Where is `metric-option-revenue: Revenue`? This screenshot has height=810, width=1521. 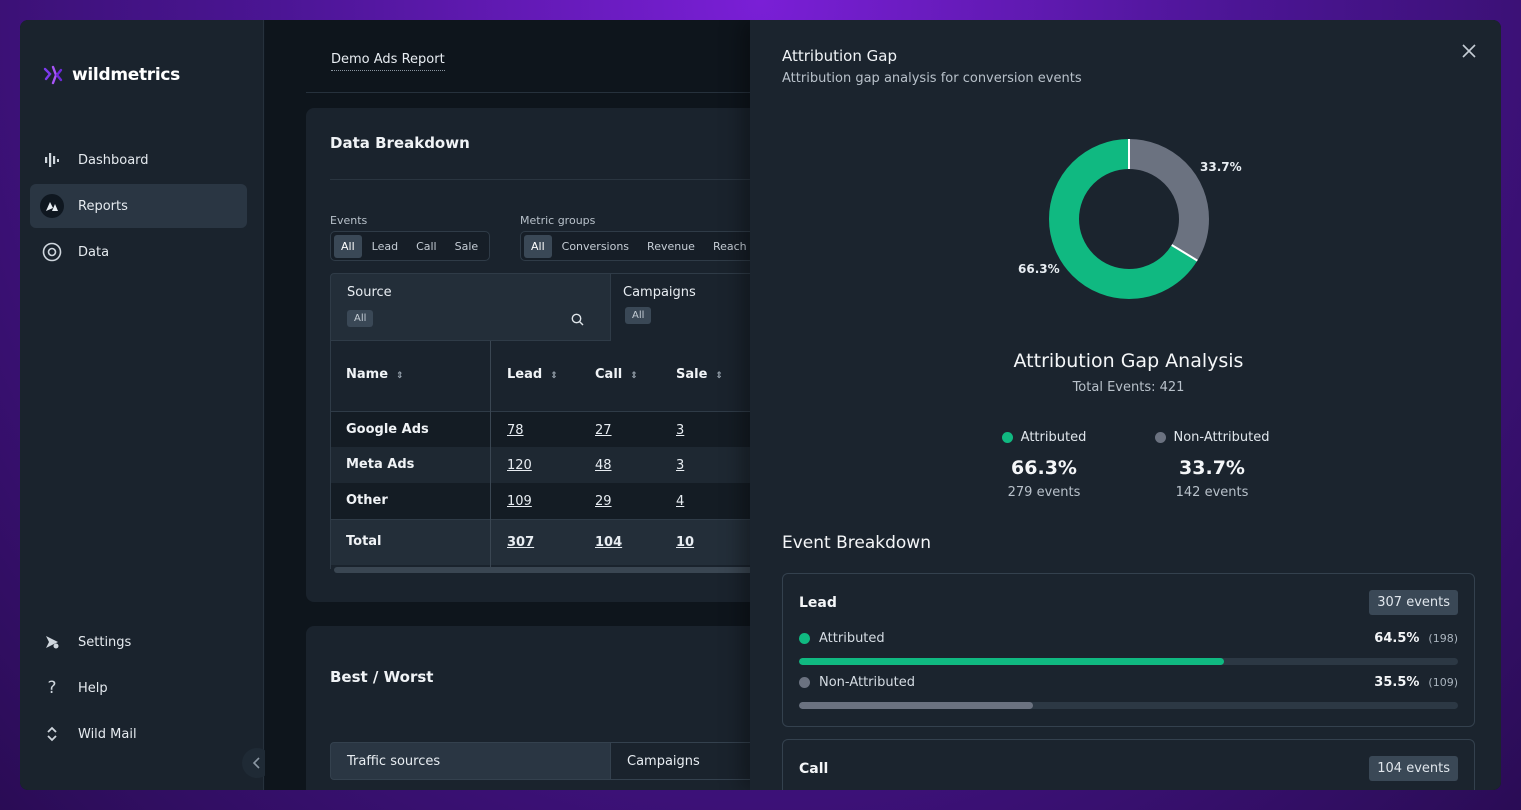
metric-option-revenue: Revenue is located at coordinates (671, 246).